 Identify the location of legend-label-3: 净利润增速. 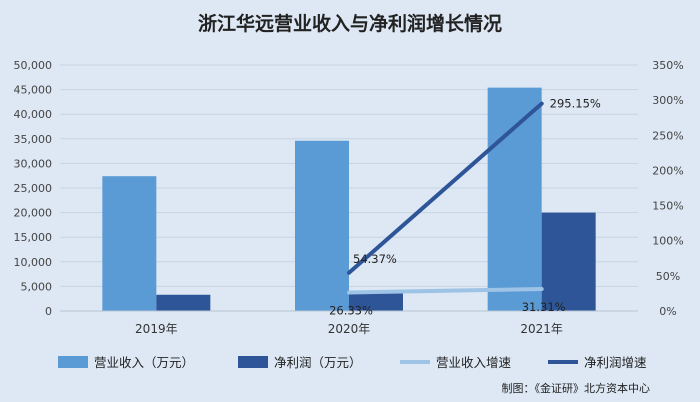
(615, 362).